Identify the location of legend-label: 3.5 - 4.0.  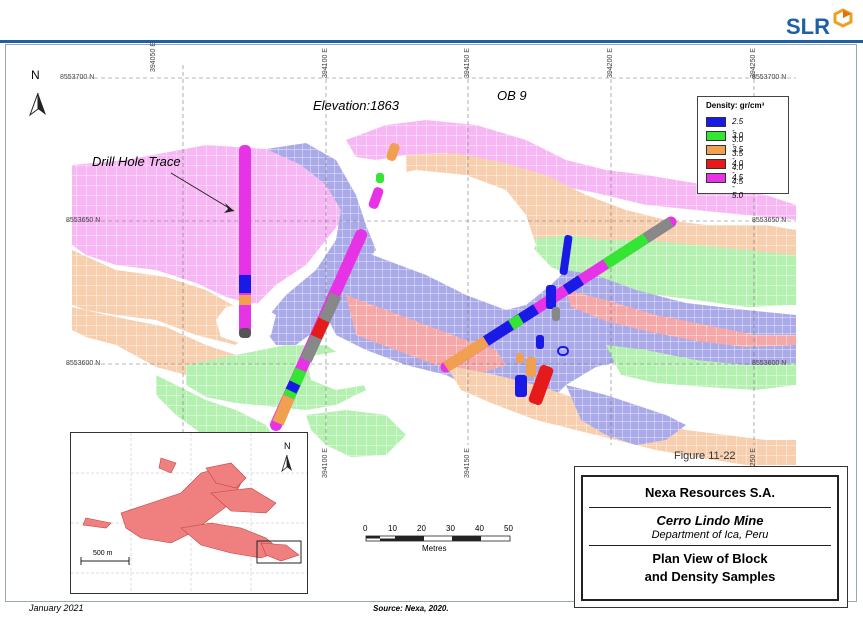
(738, 158).